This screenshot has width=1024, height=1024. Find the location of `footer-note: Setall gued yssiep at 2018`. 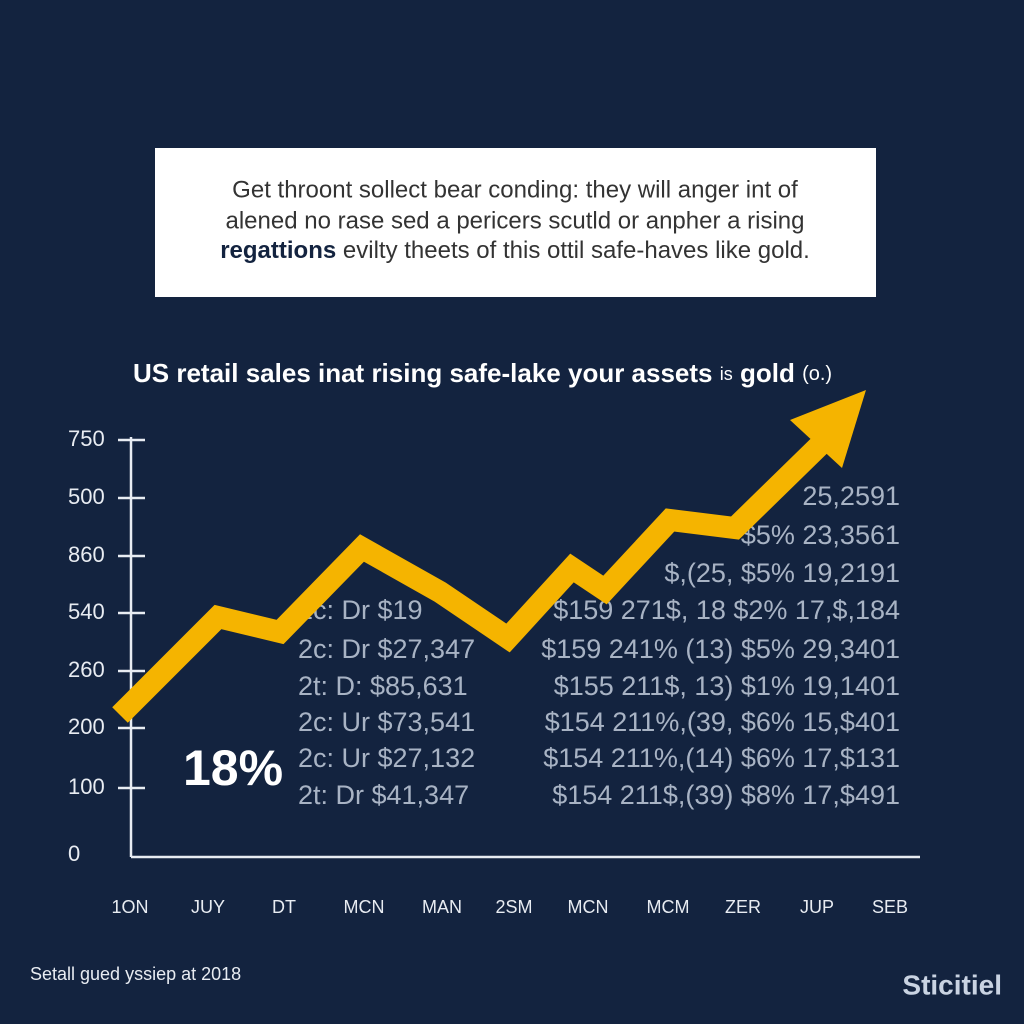

footer-note: Setall gued yssiep at 2018 is located at coordinates (135, 974).